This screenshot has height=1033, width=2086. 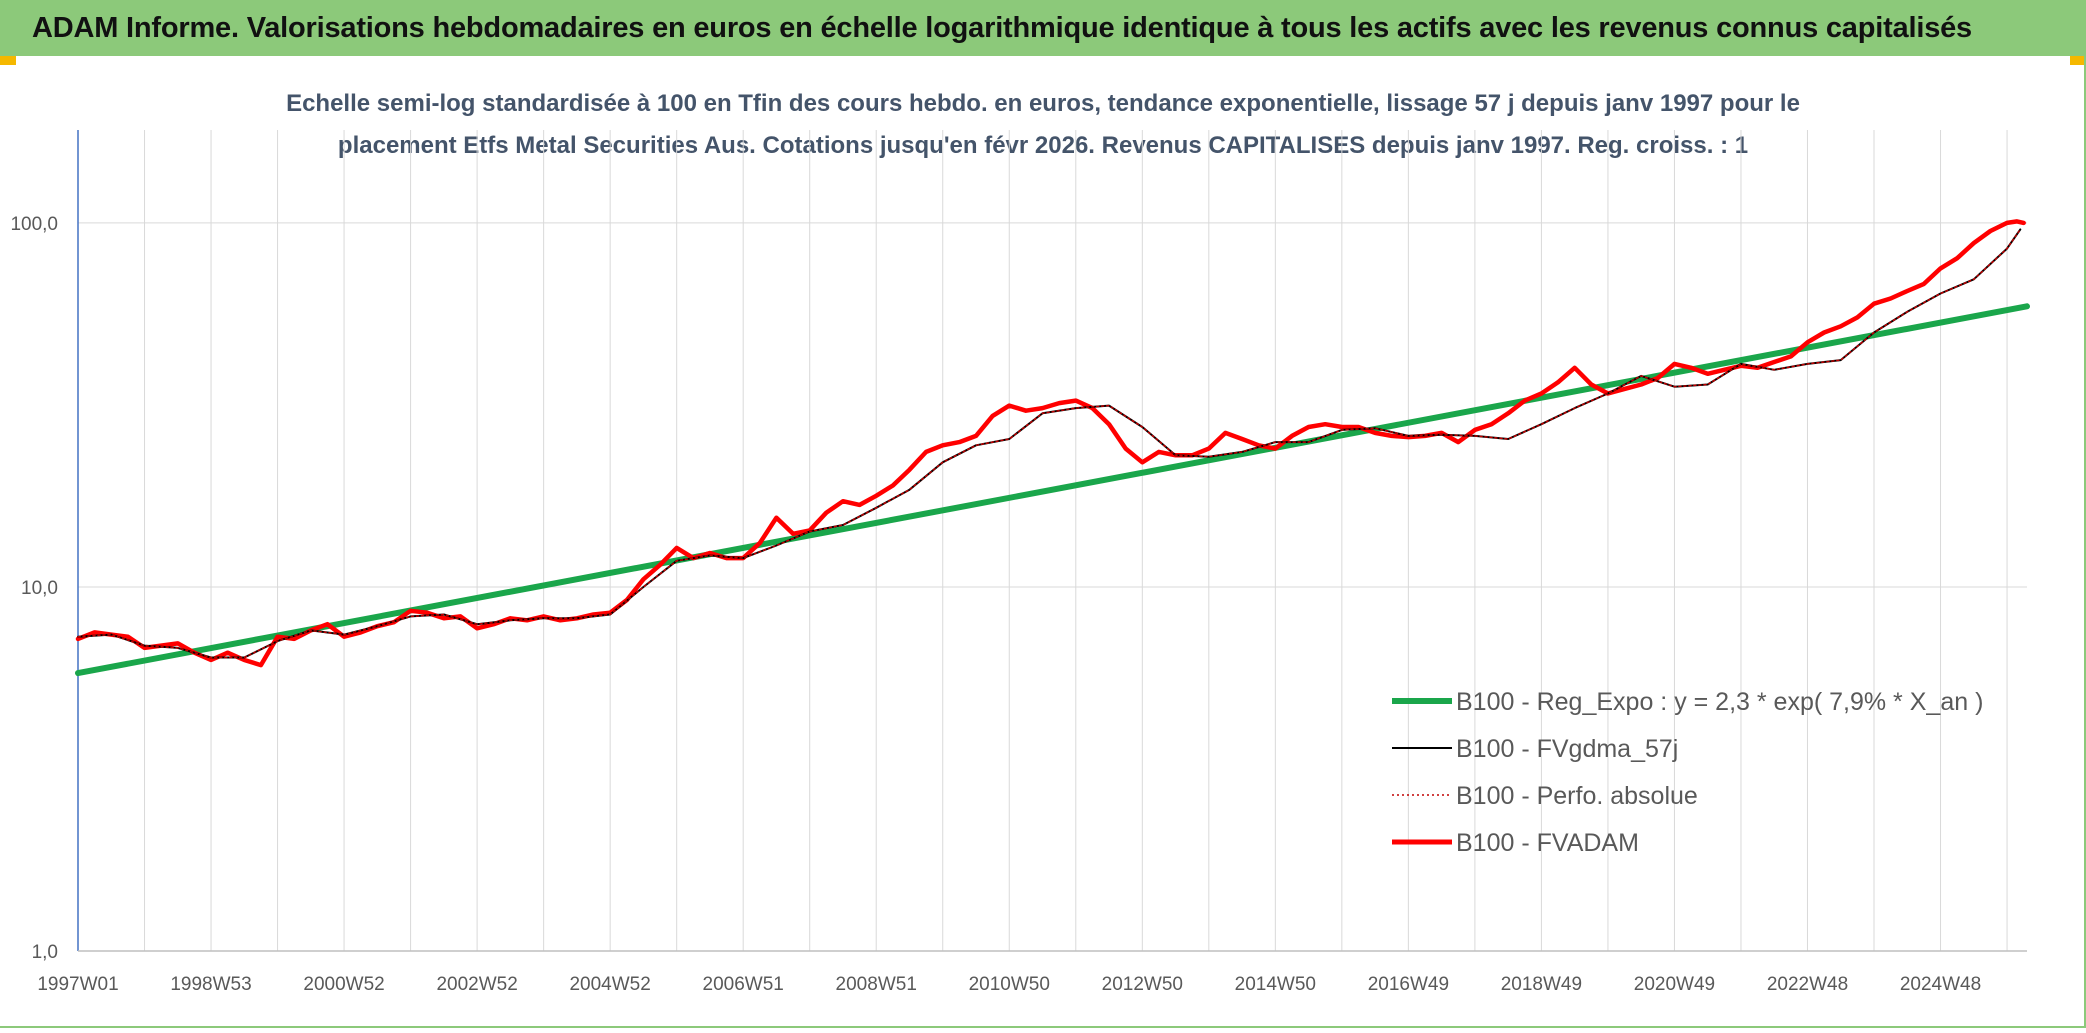 I want to click on x-tick-label: 2014W50, so click(x=1275, y=984).